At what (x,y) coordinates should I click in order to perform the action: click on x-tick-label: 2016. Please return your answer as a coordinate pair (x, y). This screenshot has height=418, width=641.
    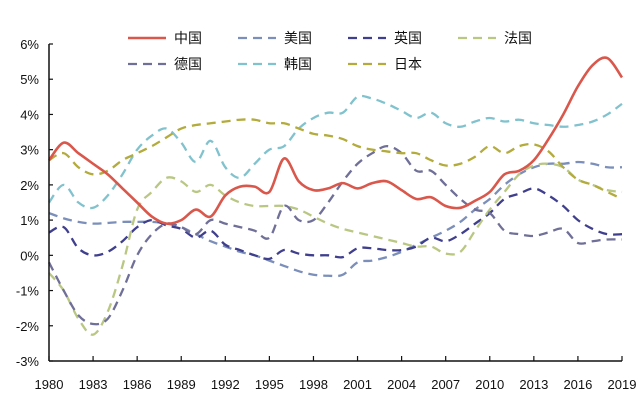
    Looking at the image, I should click on (577, 384).